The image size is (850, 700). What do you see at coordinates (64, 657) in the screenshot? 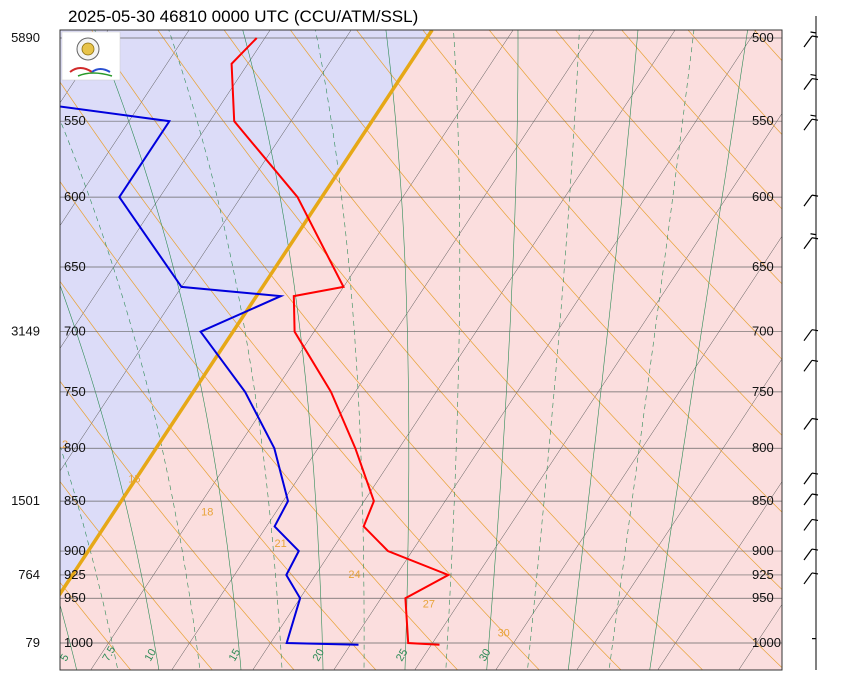
I see `moist-adiabat-label: 5` at bounding box center [64, 657].